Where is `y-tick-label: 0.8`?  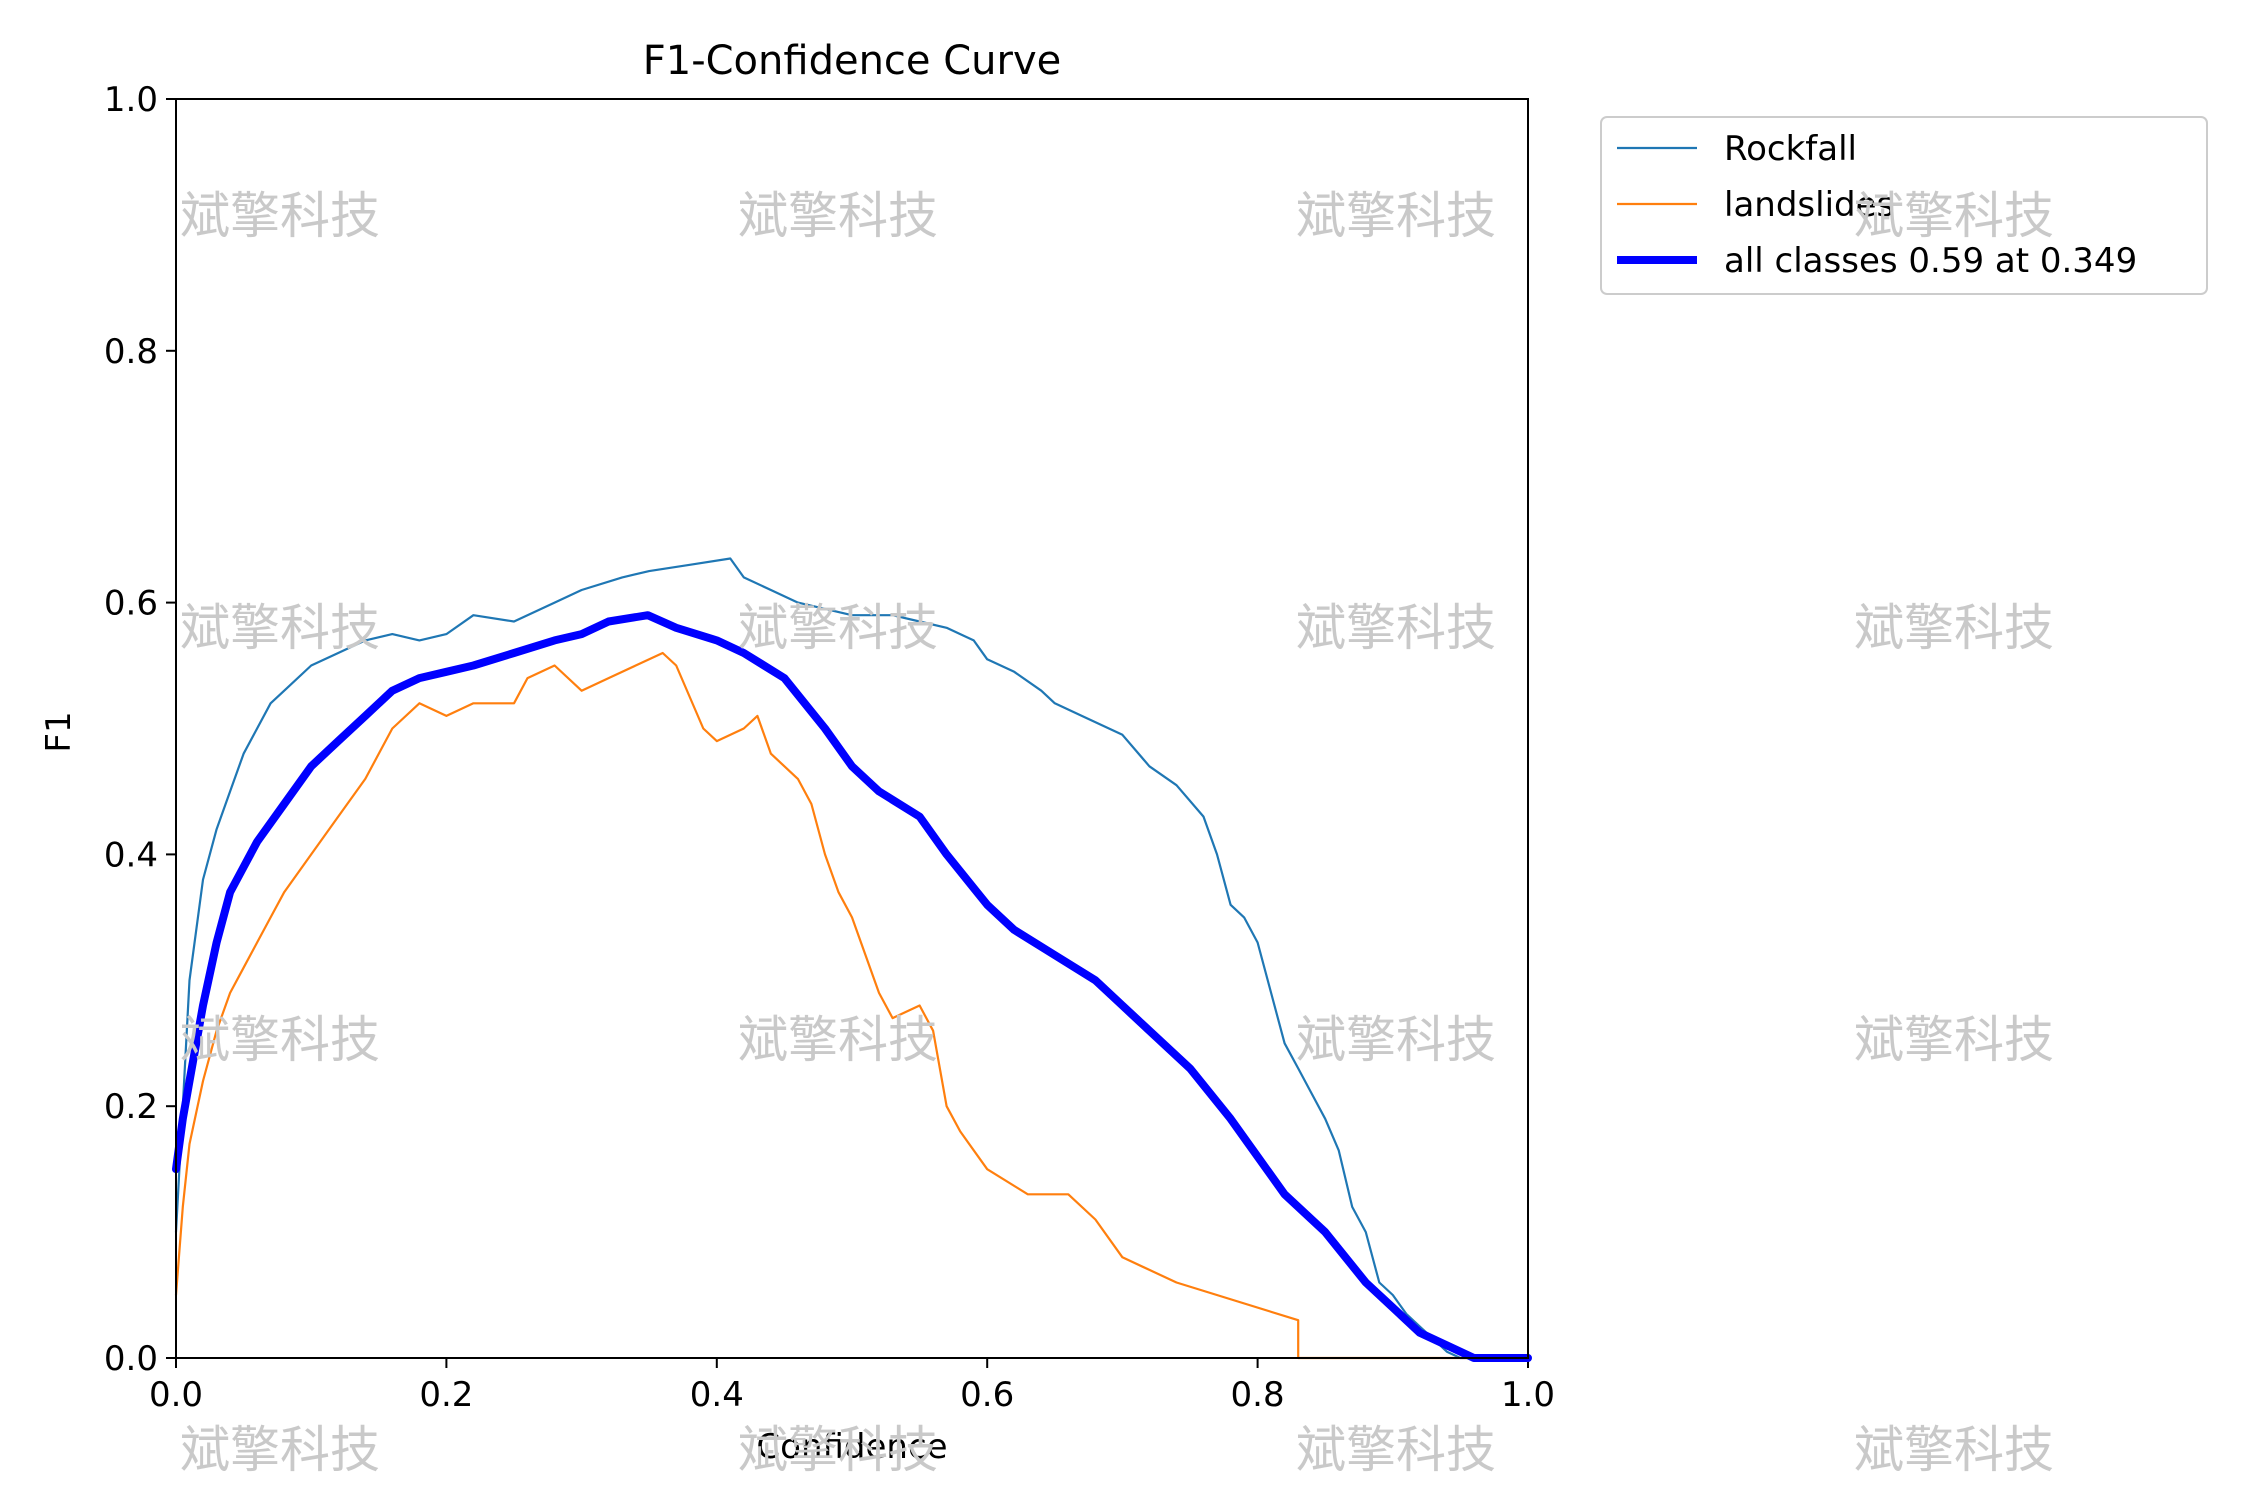 y-tick-label: 0.8 is located at coordinates (131, 352).